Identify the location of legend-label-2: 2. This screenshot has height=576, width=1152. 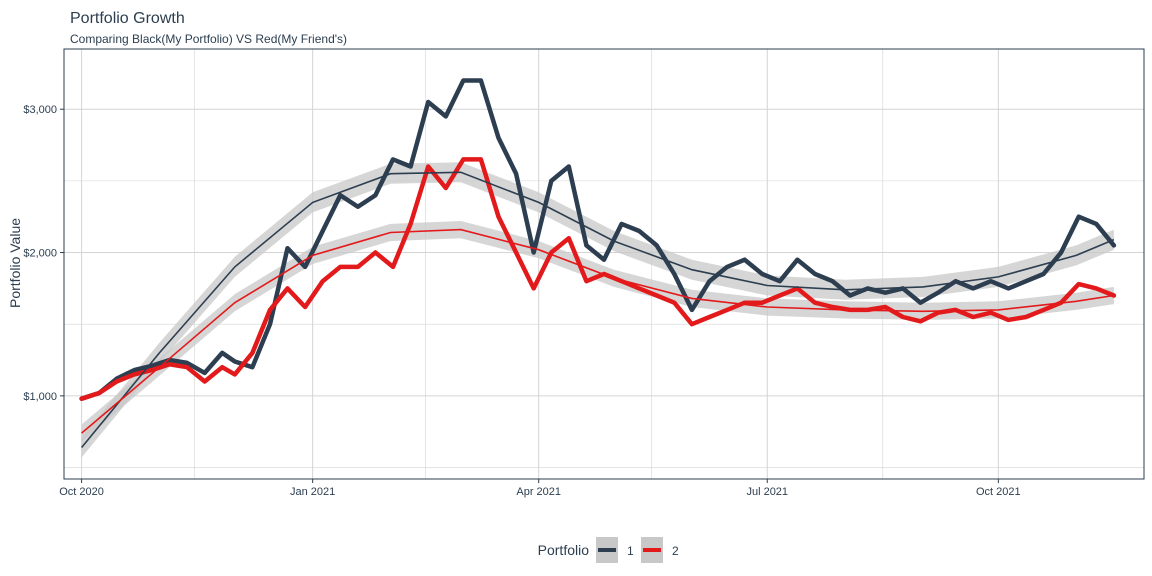
(675, 551).